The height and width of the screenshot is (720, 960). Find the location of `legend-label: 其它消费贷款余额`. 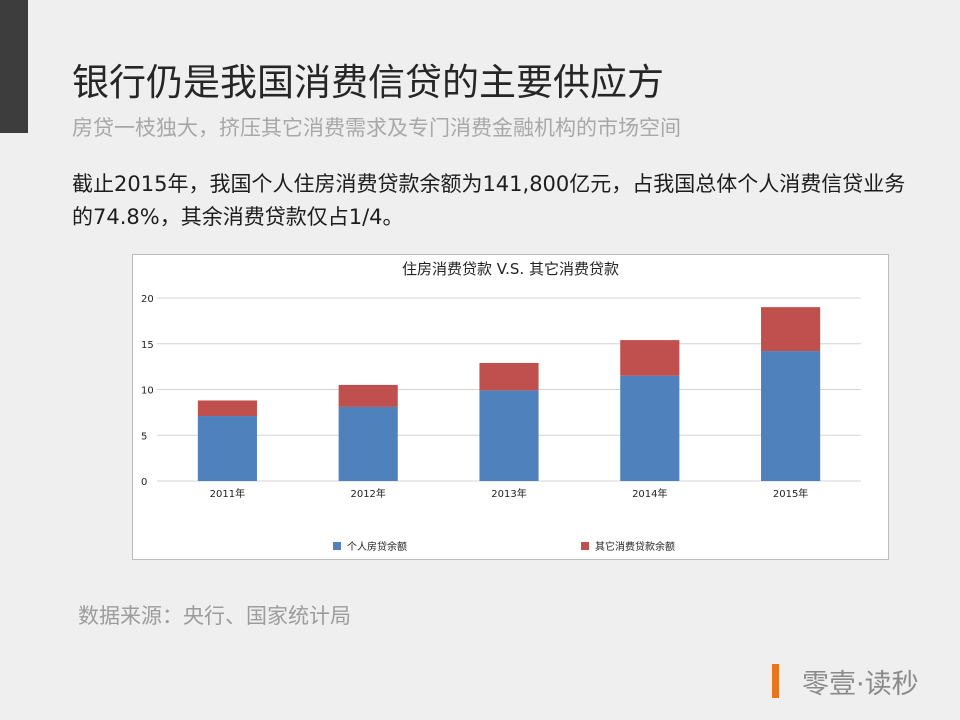

legend-label: 其它消费贷款余额 is located at coordinates (635, 546).